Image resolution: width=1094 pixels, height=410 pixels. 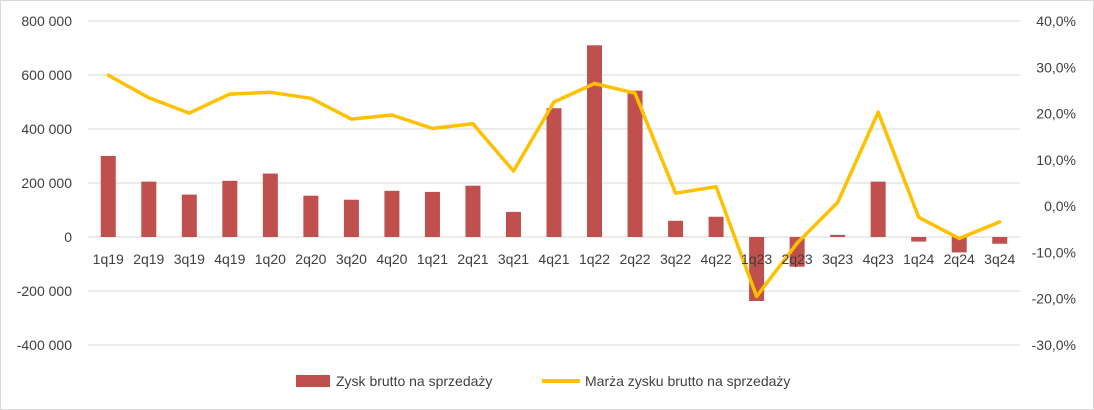 What do you see at coordinates (513, 259) in the screenshot?
I see `x-tick-label: 3q21` at bounding box center [513, 259].